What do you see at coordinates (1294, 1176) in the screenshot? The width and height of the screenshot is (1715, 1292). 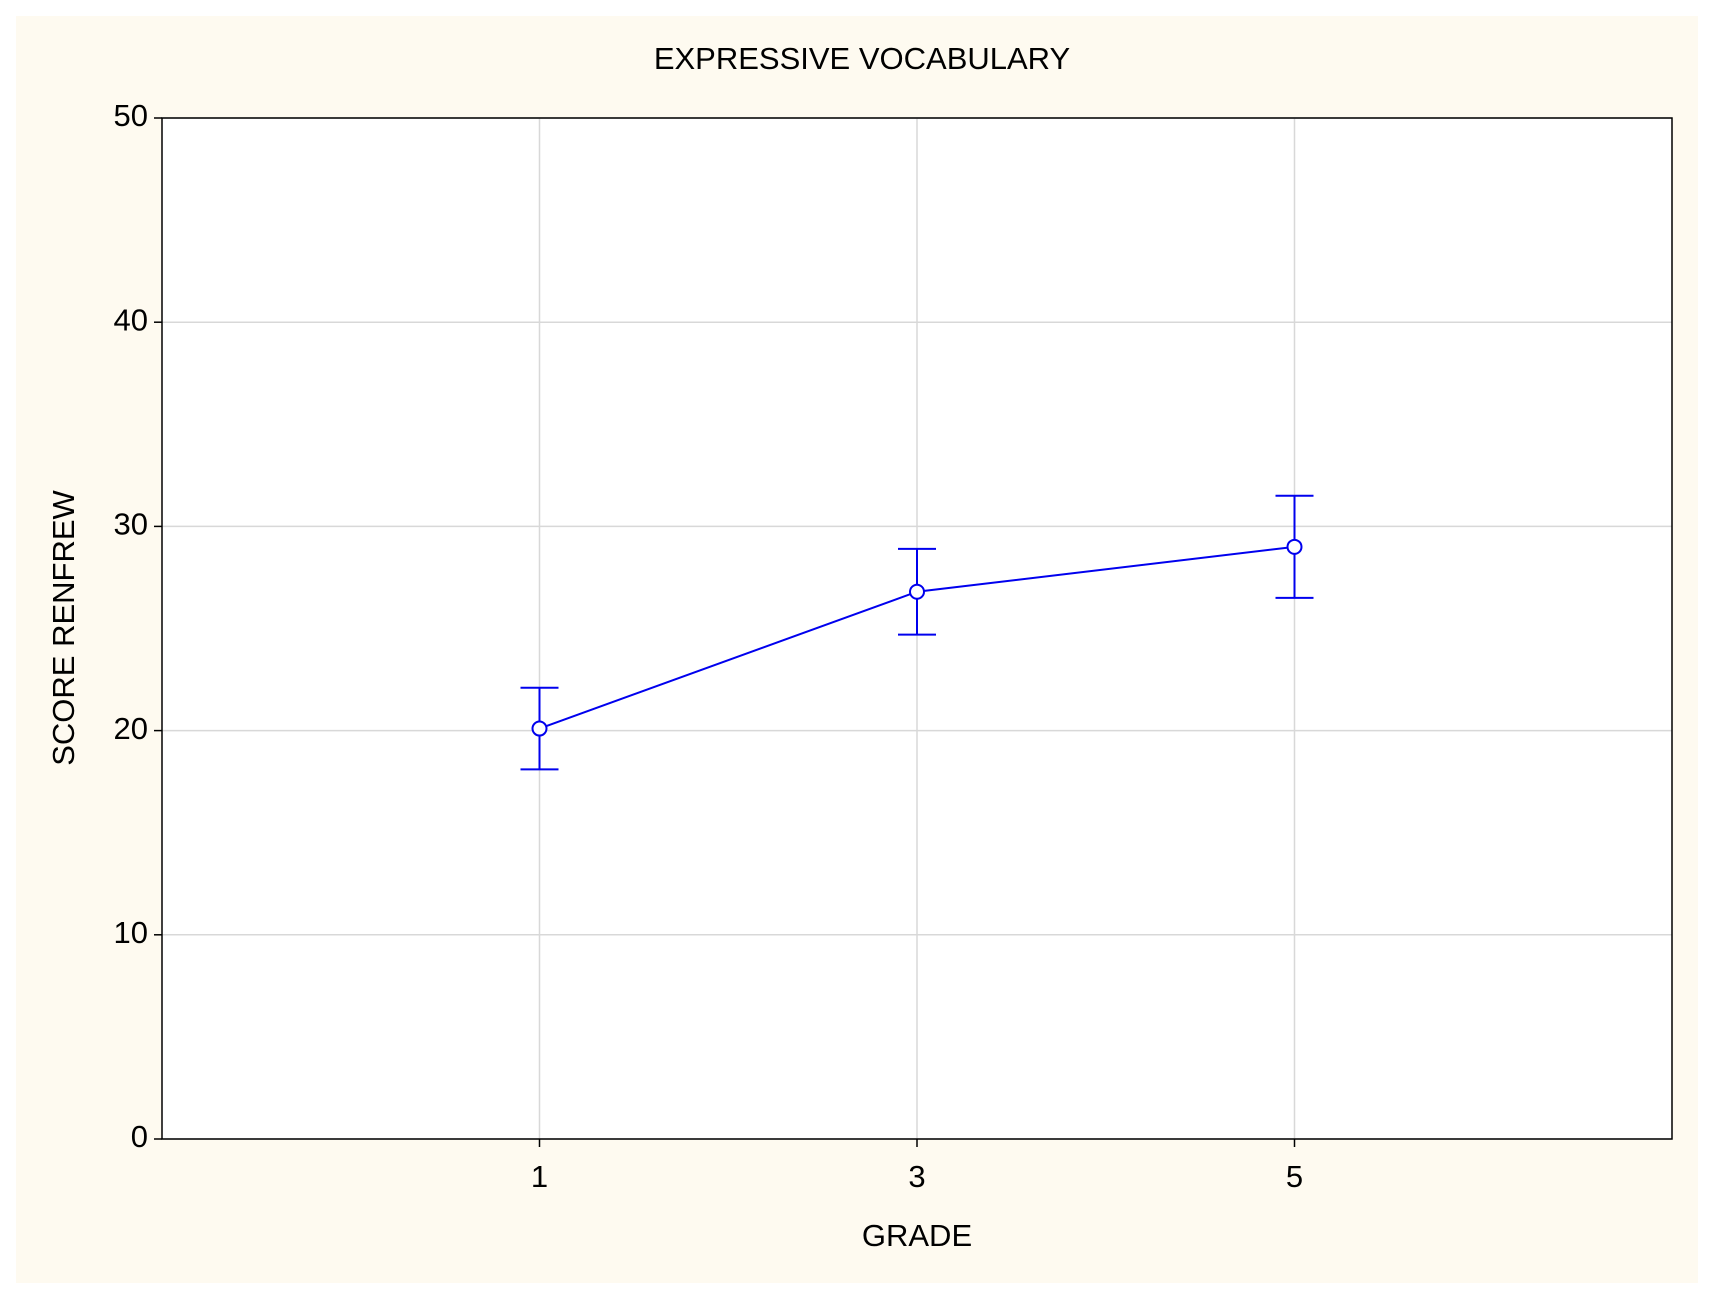 I see `x-tick-label: 5` at bounding box center [1294, 1176].